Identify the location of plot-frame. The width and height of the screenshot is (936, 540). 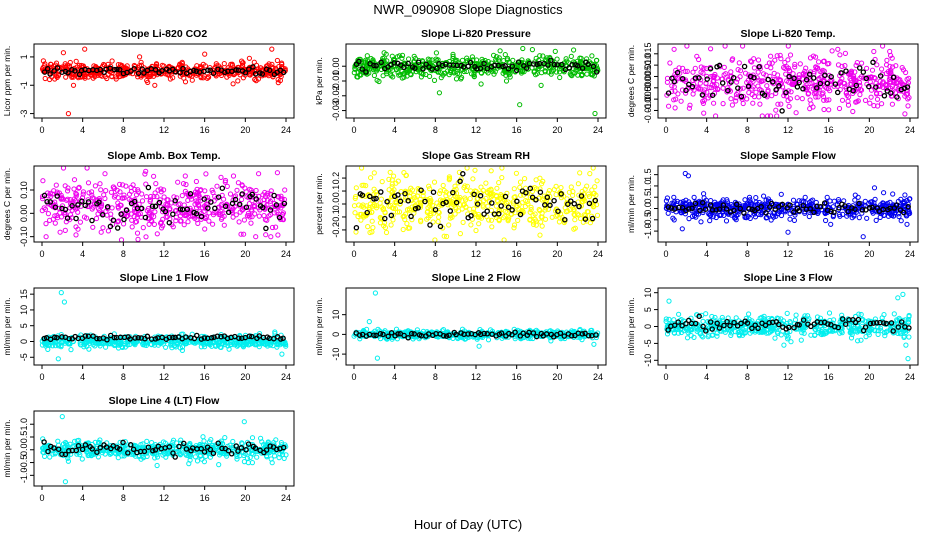
(476, 326).